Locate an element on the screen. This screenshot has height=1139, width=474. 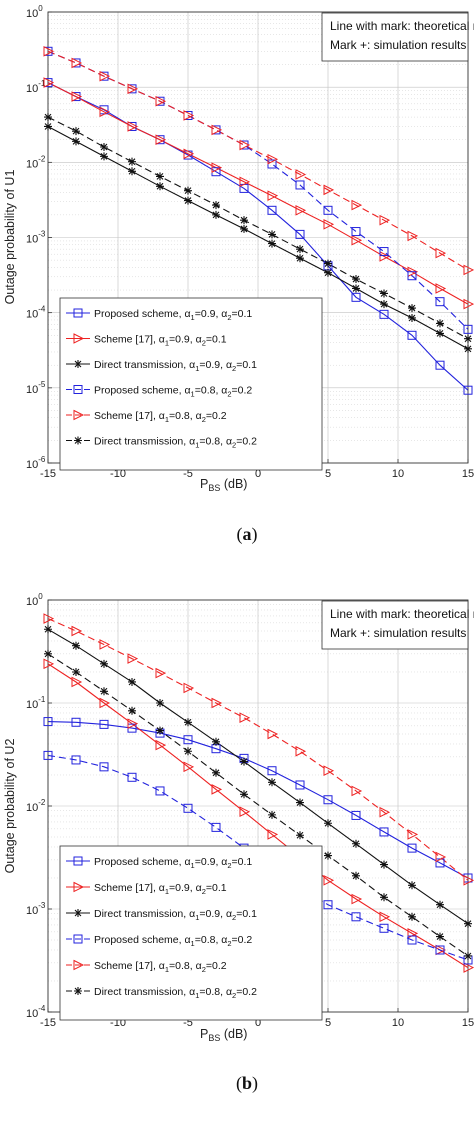
x-tick-label: 15 is located at coordinates (468, 1023).